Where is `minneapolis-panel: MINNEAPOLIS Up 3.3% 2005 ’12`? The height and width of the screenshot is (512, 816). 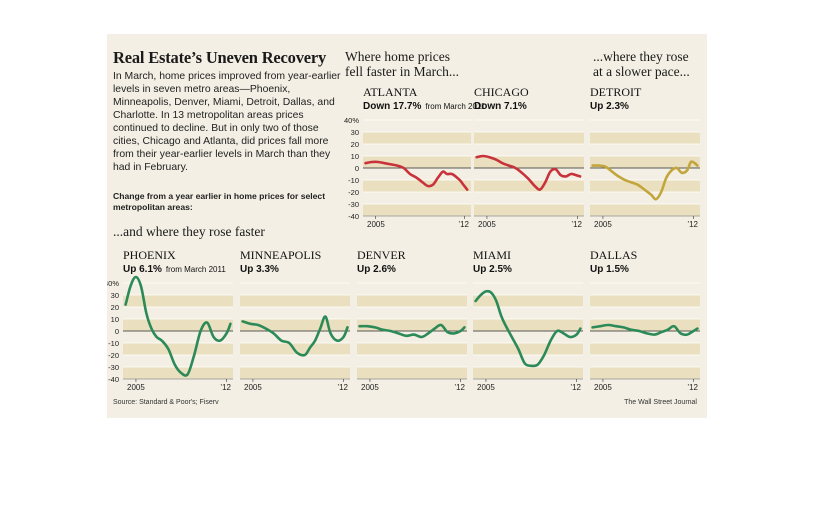 minneapolis-panel: MINNEAPOLIS Up 3.3% 2005 ’12 is located at coordinates (295, 320).